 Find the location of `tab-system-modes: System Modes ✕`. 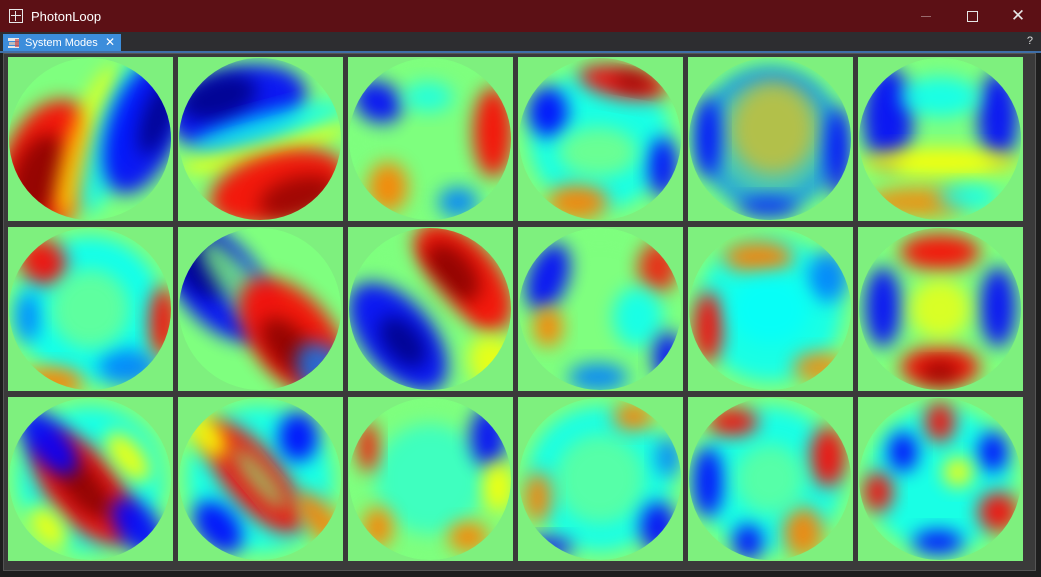

tab-system-modes: System Modes ✕ is located at coordinates (62, 42).